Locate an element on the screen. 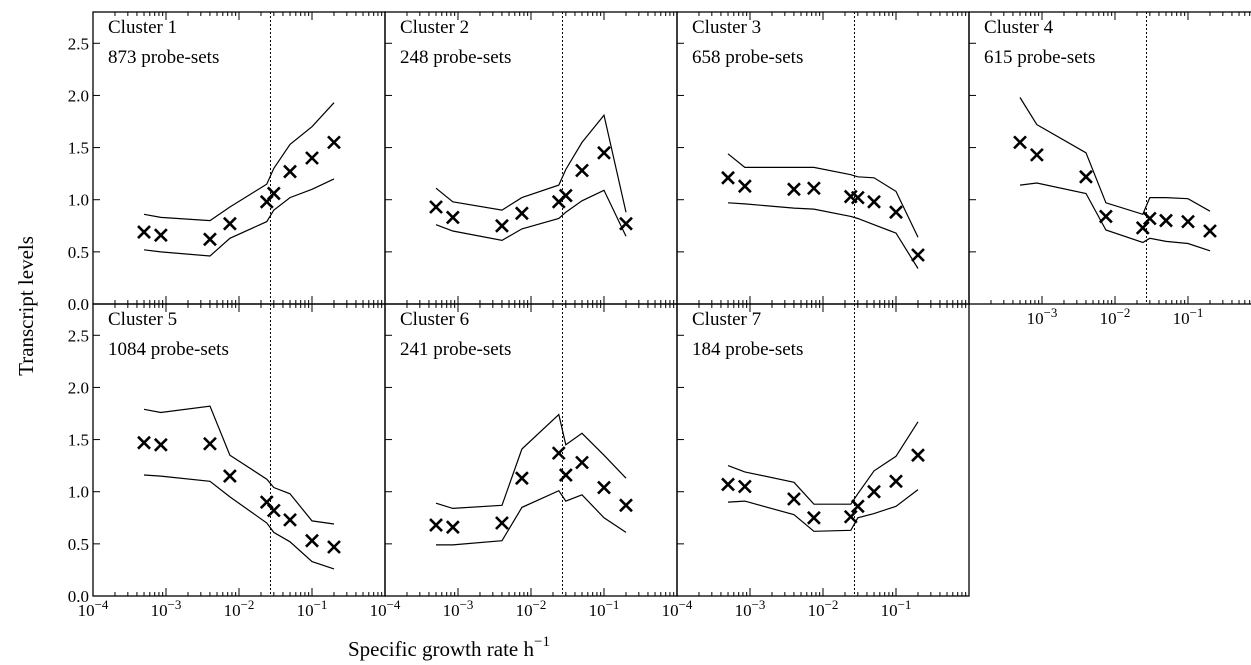 Image resolution: width=1251 pixels, height=665 pixels. panel-subtitle: 658 probe-sets is located at coordinates (747, 57).